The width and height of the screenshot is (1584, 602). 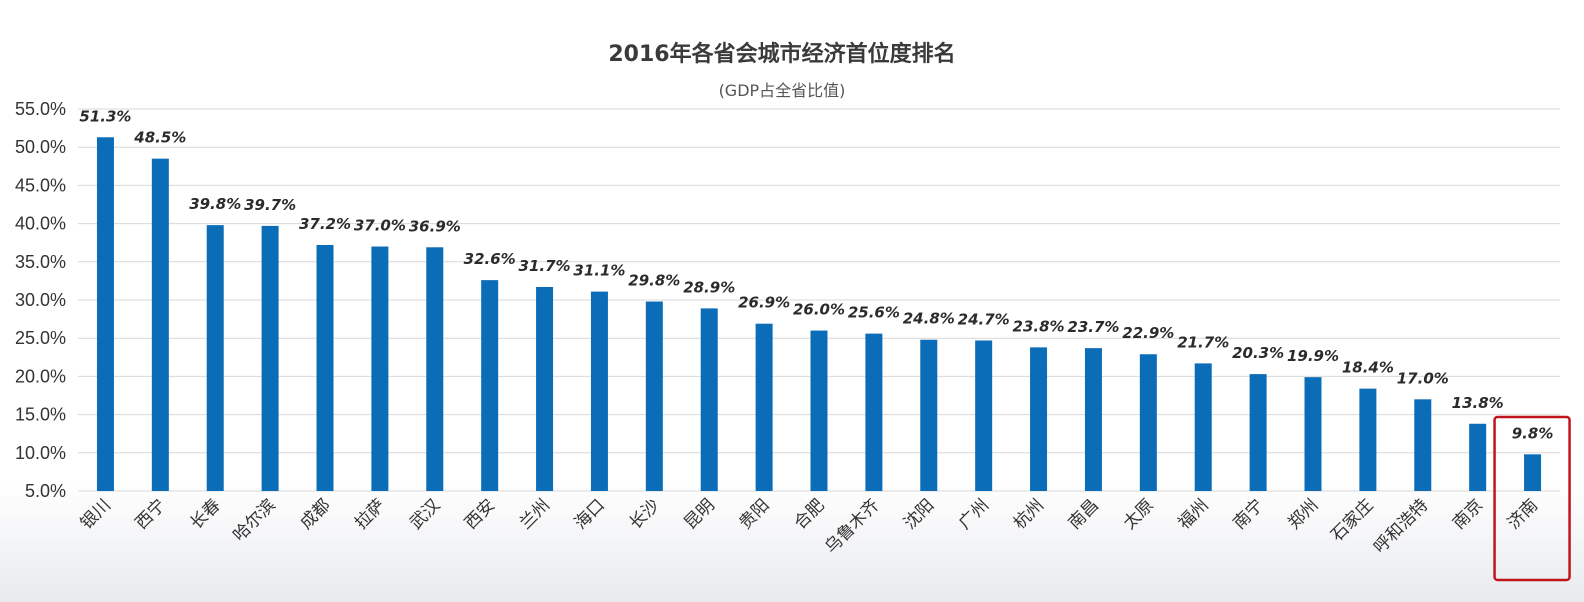 I want to click on data-label: 39.7%, so click(x=270, y=205).